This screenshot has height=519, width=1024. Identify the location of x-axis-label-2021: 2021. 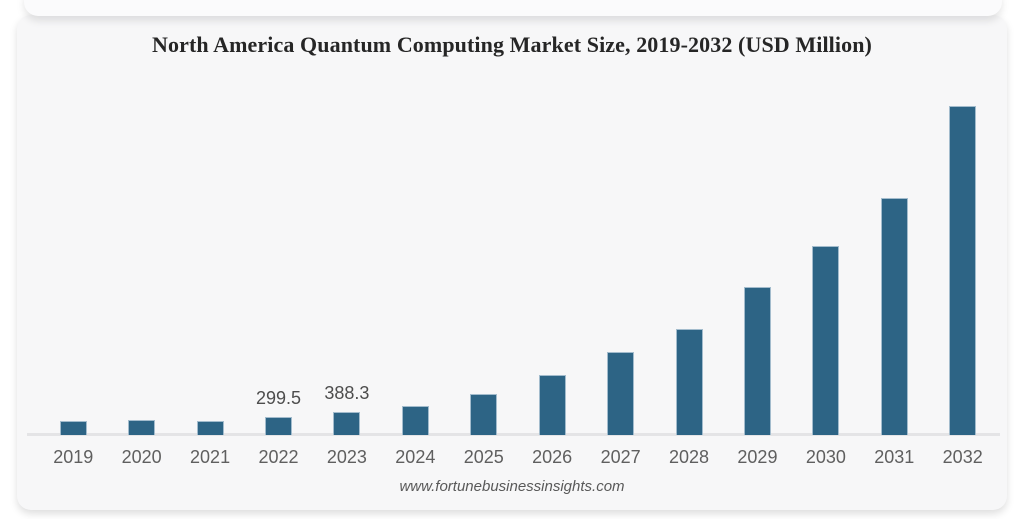
(210, 457).